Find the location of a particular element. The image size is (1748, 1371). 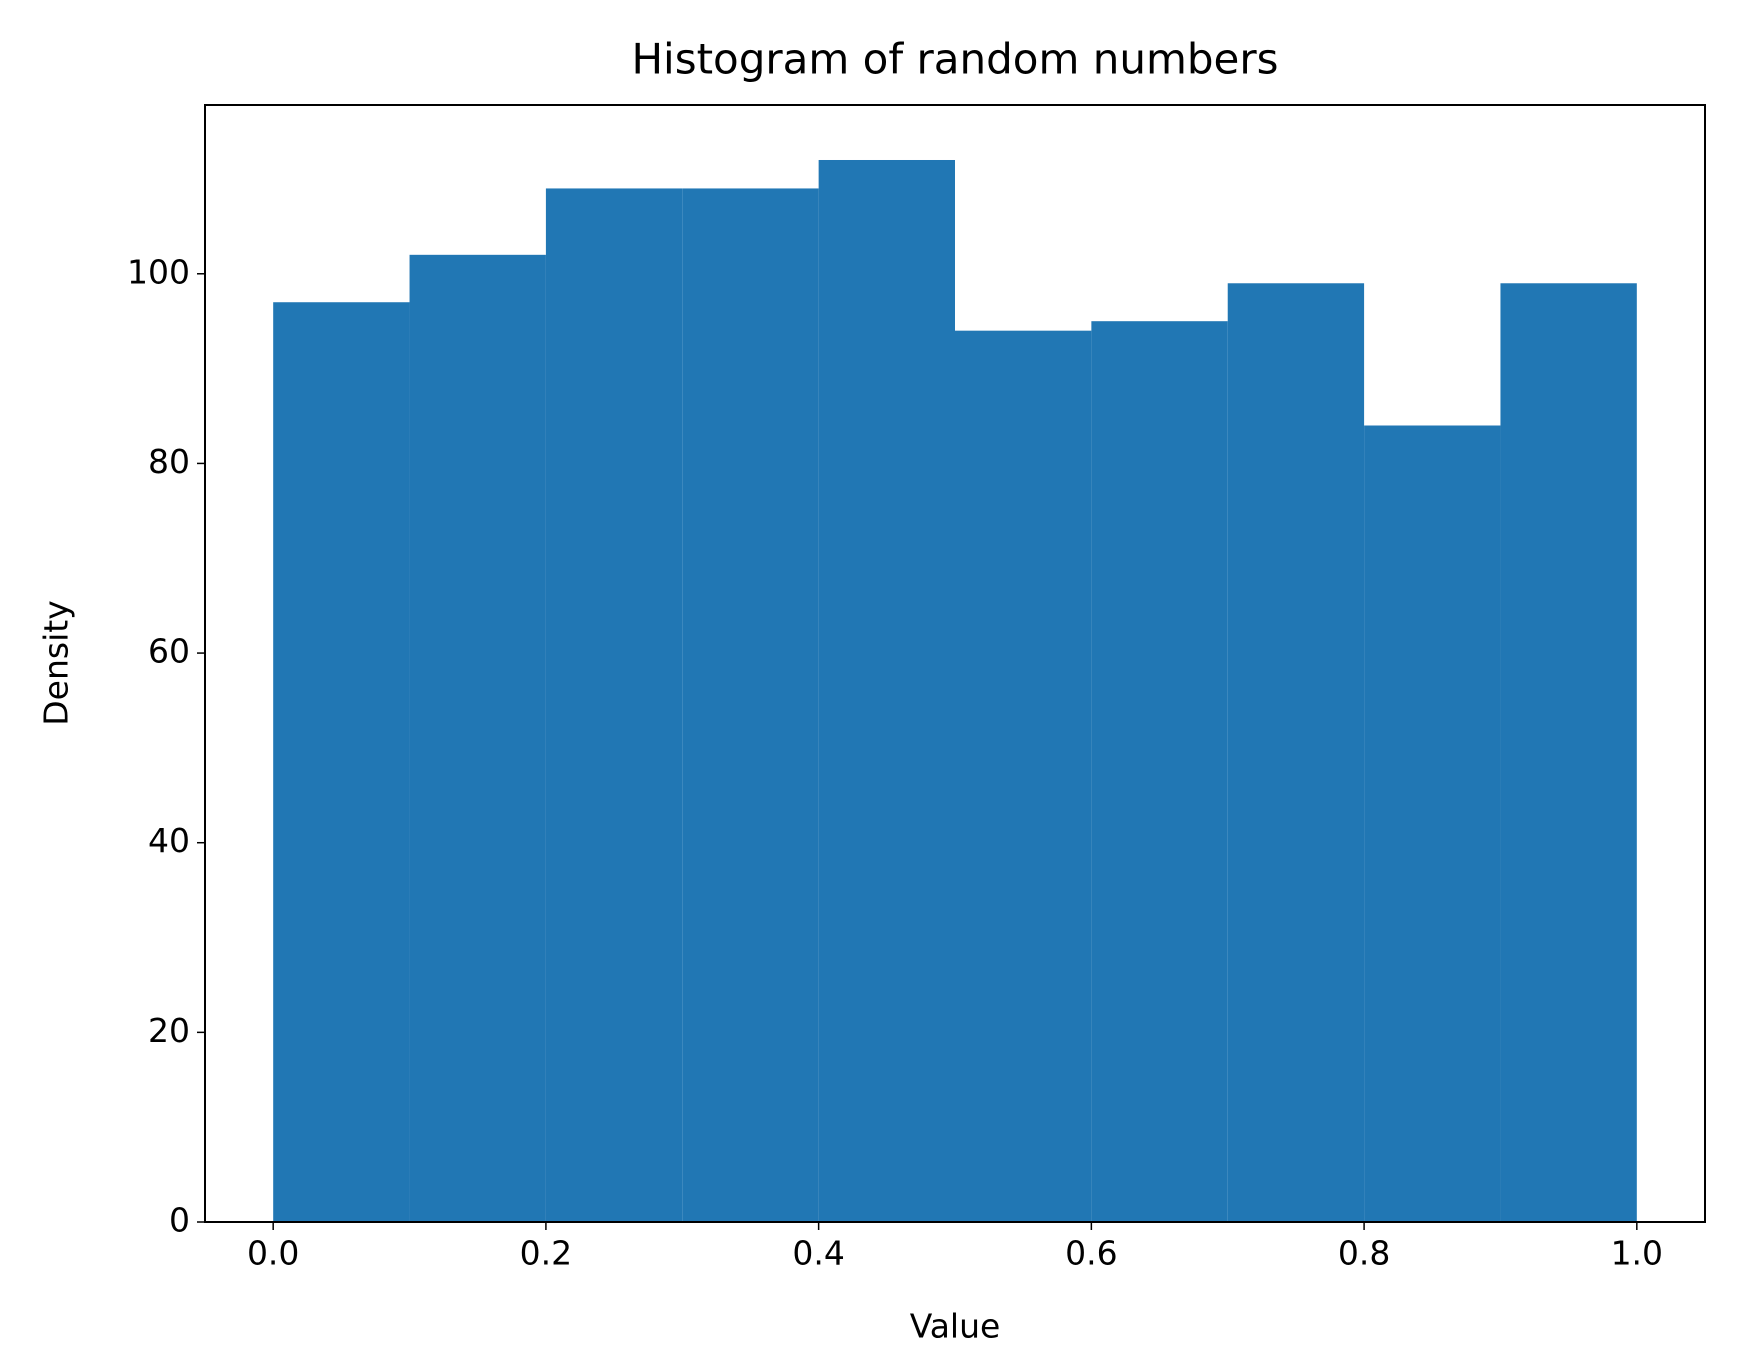

chart-title: Histogram of random numbers is located at coordinates (954, 59).